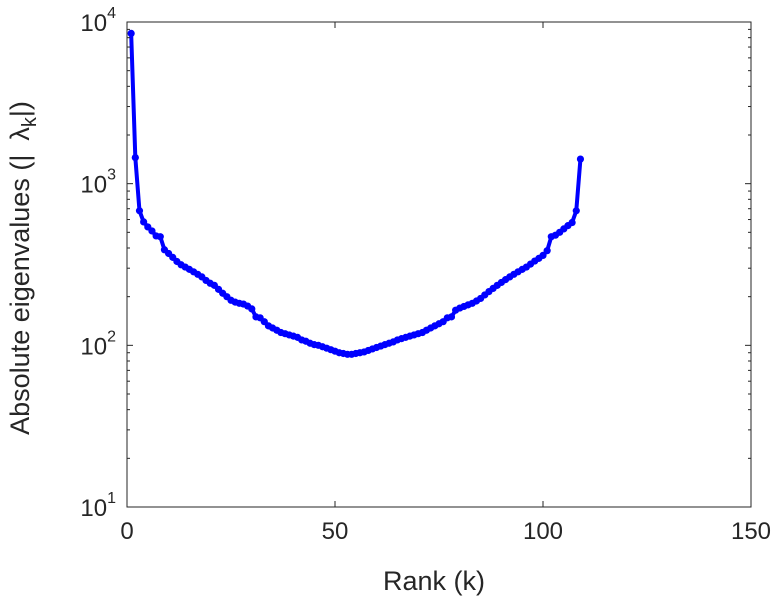  What do you see at coordinates (111, 13) in the screenshot?
I see `y-tick-exponent: 4` at bounding box center [111, 13].